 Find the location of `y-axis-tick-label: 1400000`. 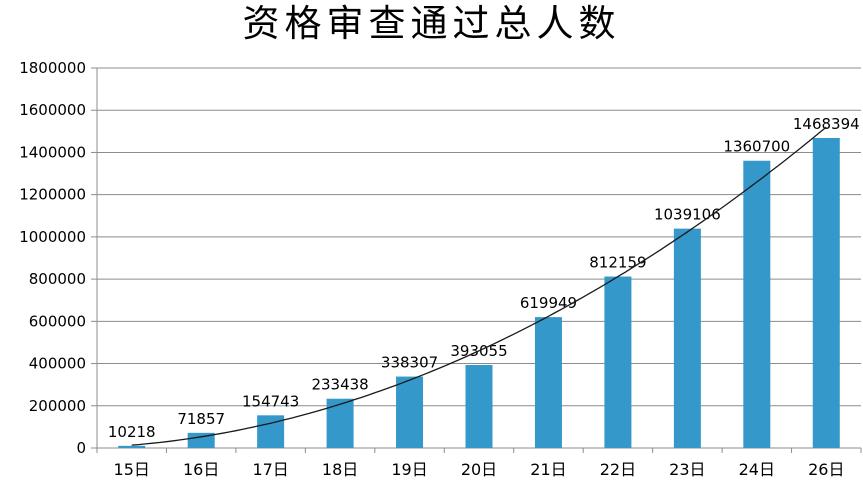

y-axis-tick-label: 1400000 is located at coordinates (52, 152).